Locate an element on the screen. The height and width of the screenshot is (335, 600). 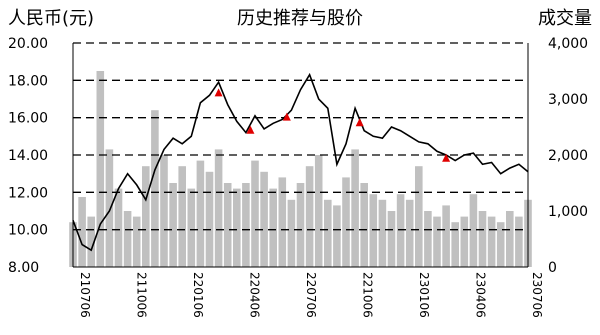
left-axis-label: 人民币(元) is located at coordinates (51, 18).